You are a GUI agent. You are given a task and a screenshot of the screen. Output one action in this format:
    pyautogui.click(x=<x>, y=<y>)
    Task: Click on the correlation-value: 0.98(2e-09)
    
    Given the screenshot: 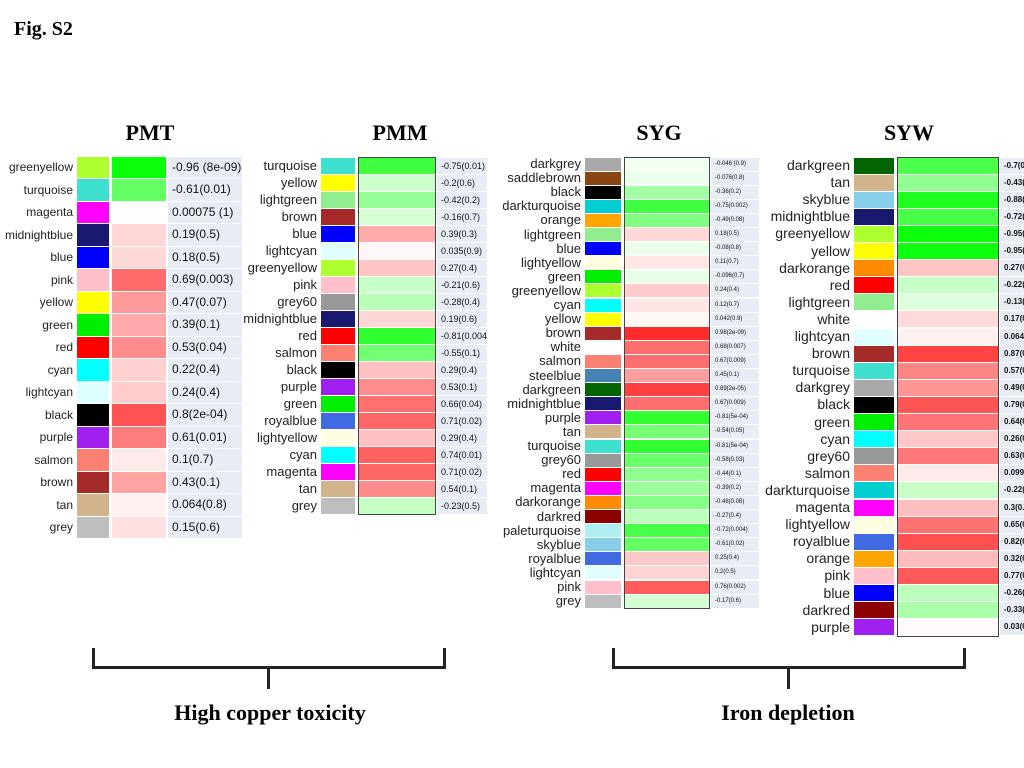 What is the action you would take?
    pyautogui.click(x=735, y=333)
    